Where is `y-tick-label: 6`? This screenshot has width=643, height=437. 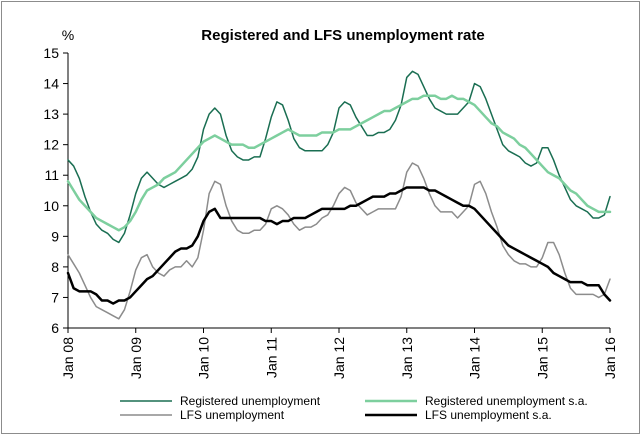
y-tick-label: 6 is located at coordinates (55, 328).